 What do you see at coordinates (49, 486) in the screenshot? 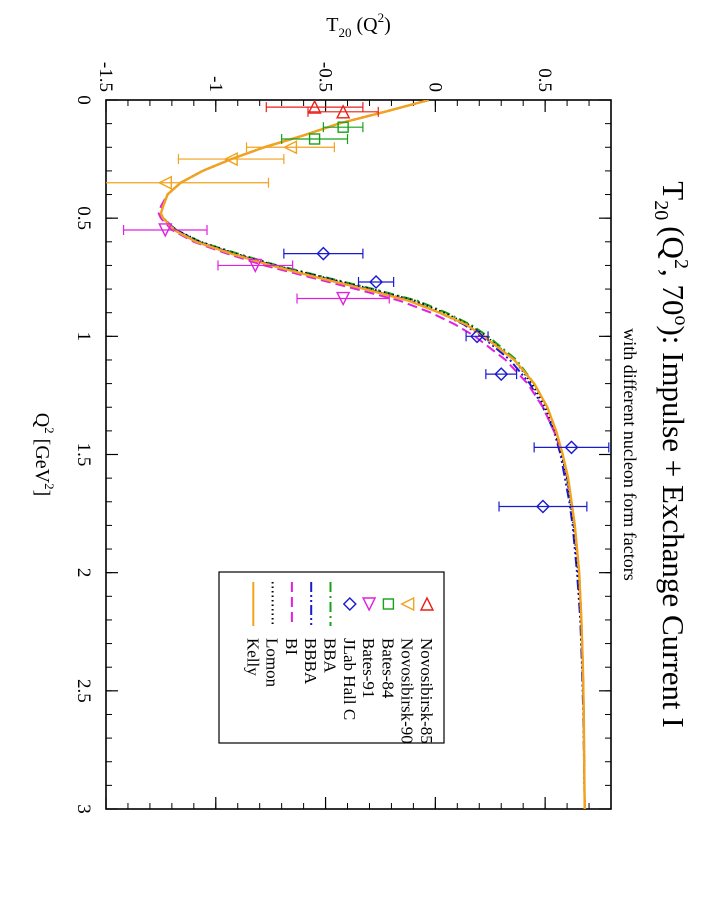
I see `xlabel-sup2: 2` at bounding box center [49, 486].